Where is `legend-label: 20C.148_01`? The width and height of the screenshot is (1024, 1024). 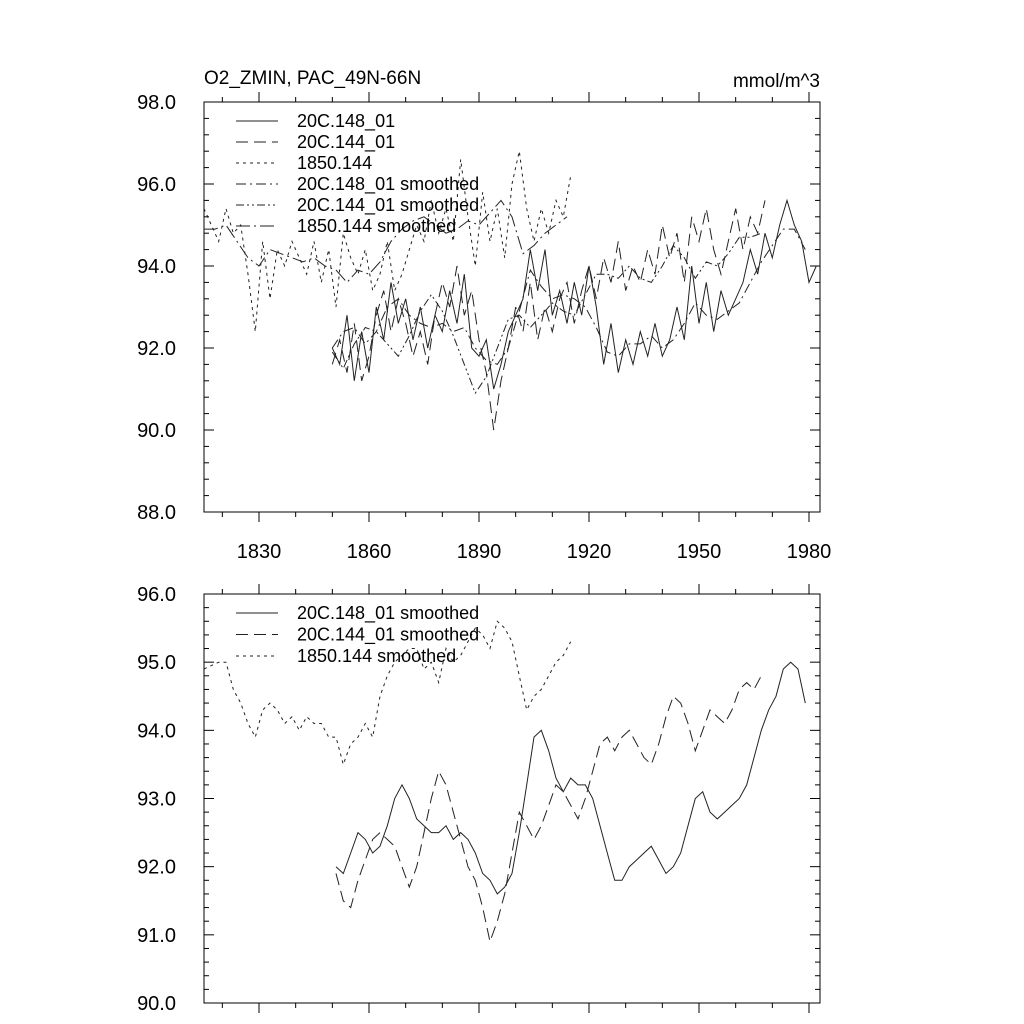
legend-label: 20C.148_01 is located at coordinates (346, 121).